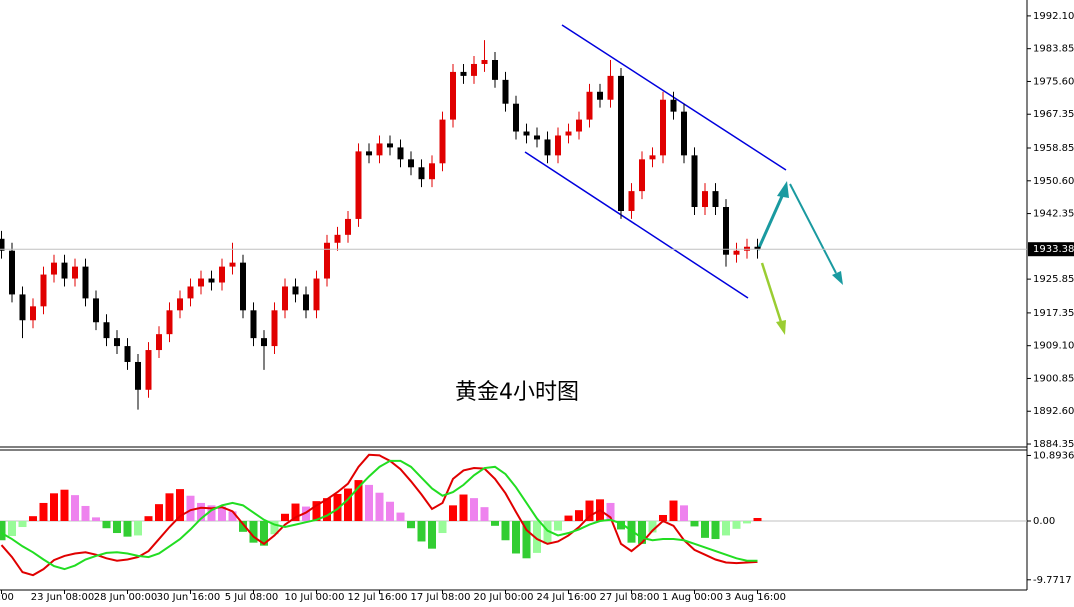 This screenshot has width=1074, height=607. Describe the element at coordinates (1053, 411) in the screenshot. I see `y-tick-label: 1892.60` at that location.